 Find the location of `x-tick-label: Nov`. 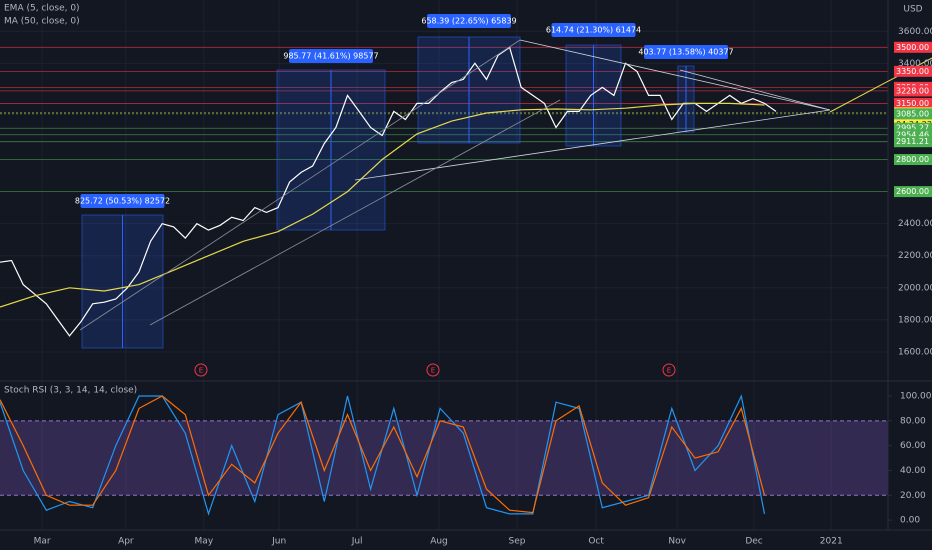

x-tick-label: Nov is located at coordinates (677, 542).